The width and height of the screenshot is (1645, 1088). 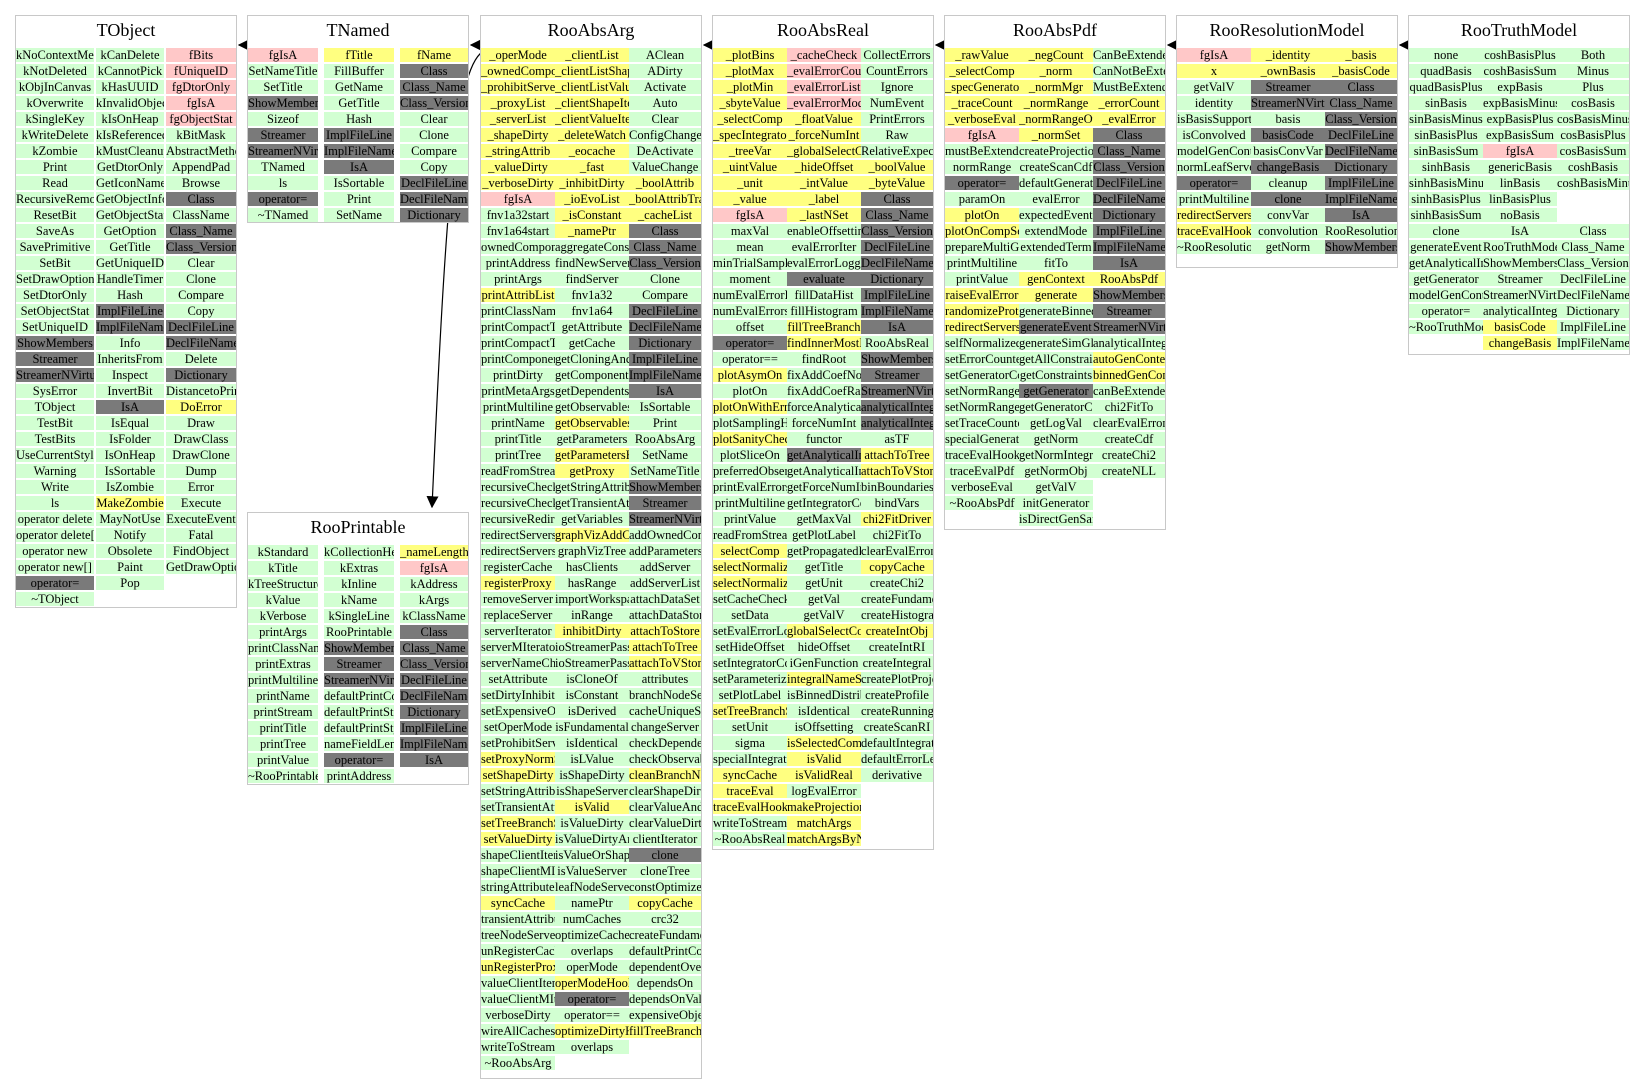 What do you see at coordinates (750, 567) in the screenshot?
I see `member-cell: selectNormalization` at bounding box center [750, 567].